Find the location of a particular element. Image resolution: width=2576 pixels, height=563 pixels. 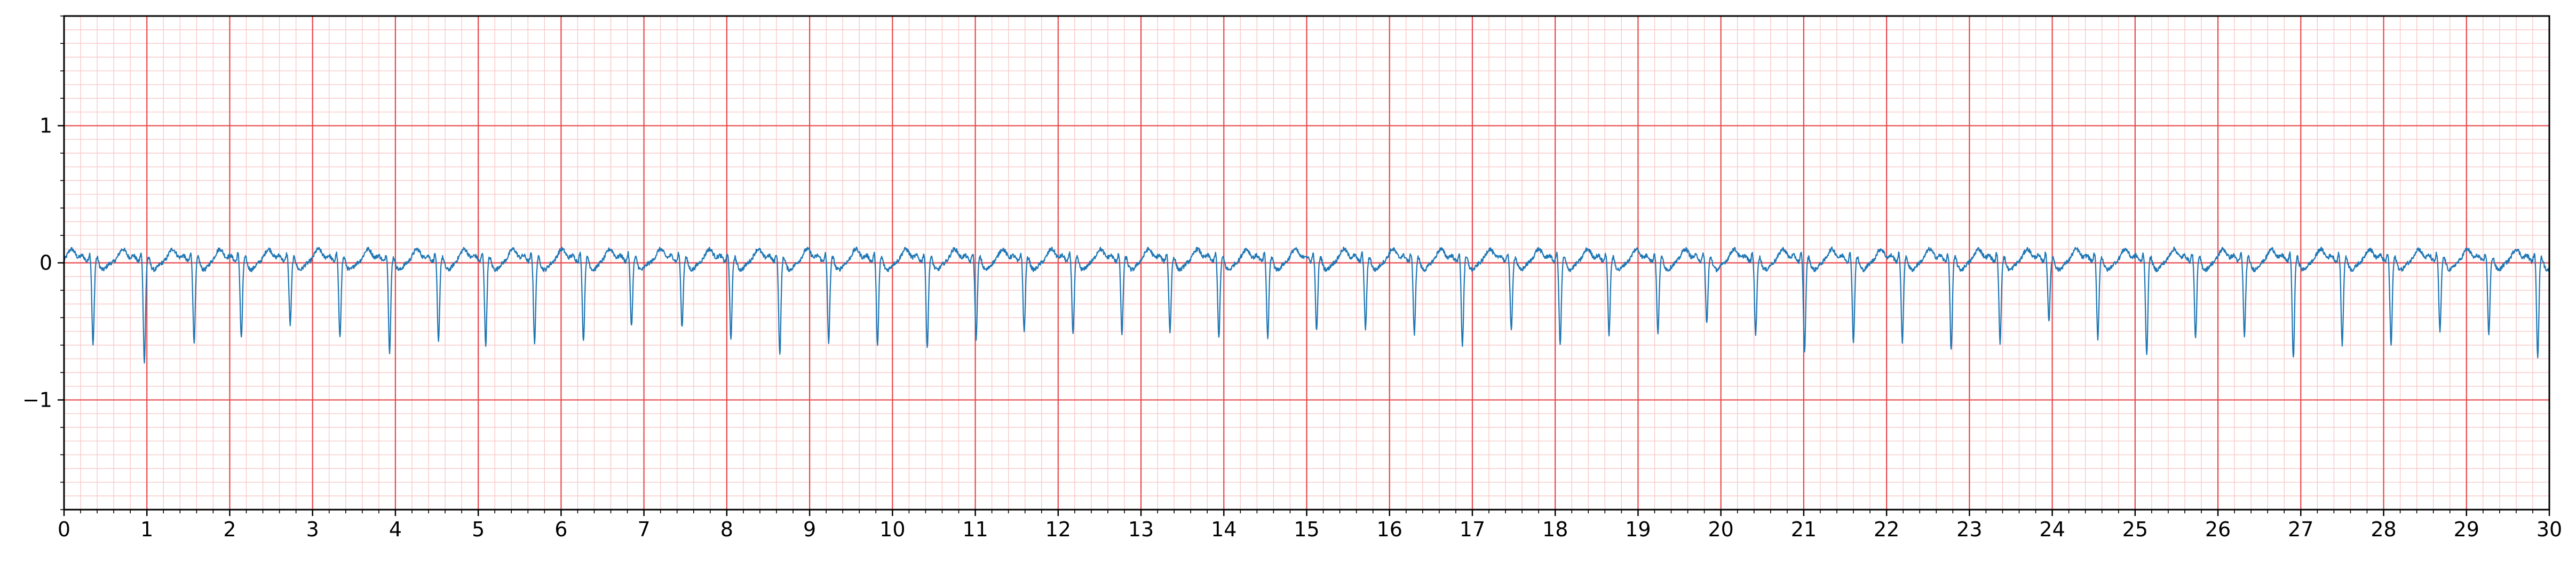

x-tick-label: 3 is located at coordinates (312, 529).